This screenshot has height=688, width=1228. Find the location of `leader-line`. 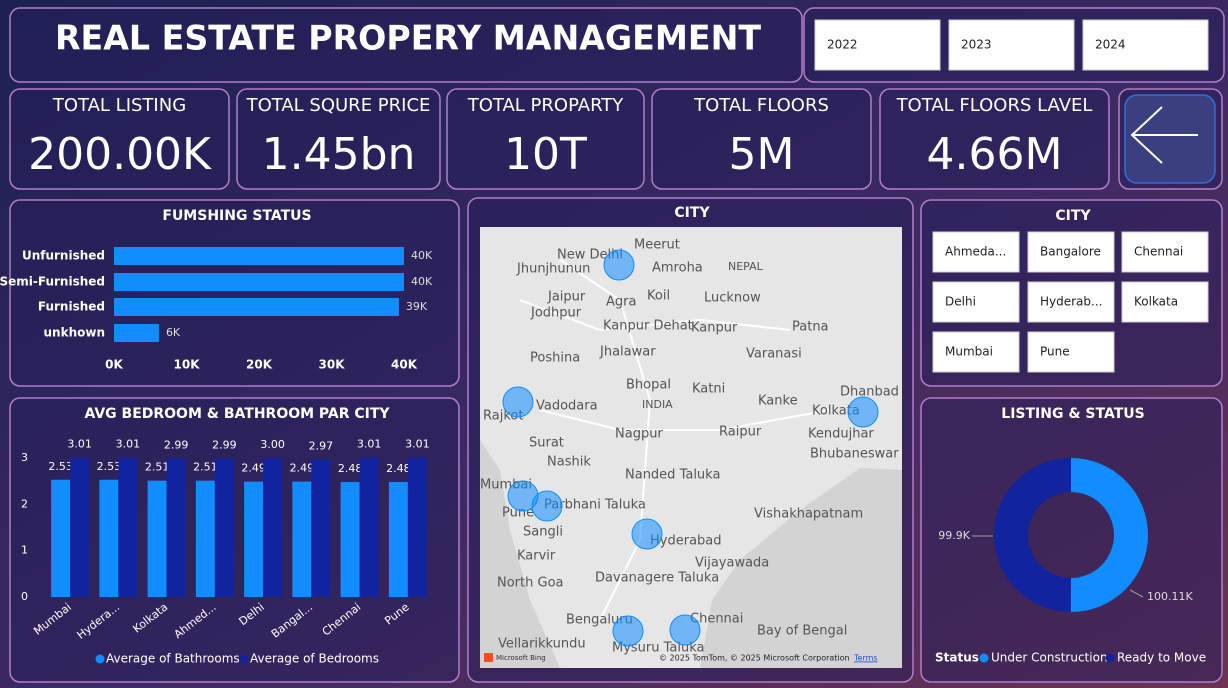

leader-line is located at coordinates (1136, 593).